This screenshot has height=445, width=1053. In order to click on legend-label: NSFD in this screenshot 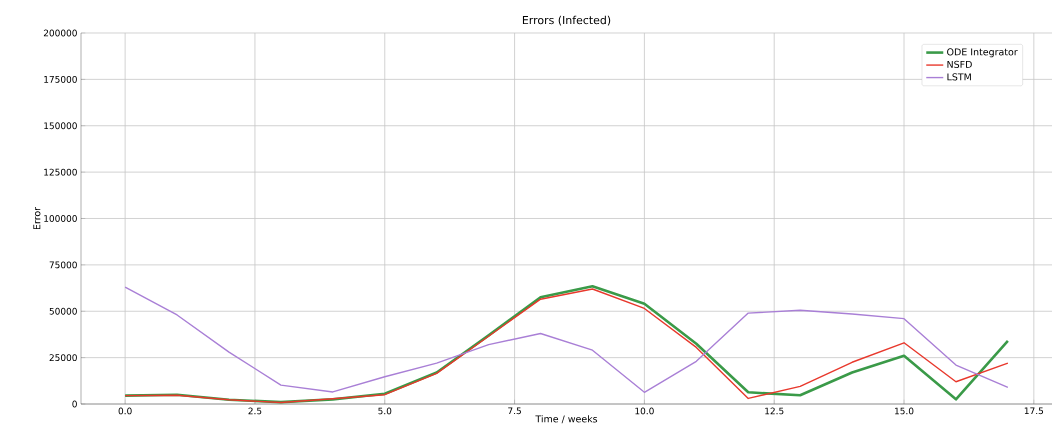, I will do `click(959, 64)`.